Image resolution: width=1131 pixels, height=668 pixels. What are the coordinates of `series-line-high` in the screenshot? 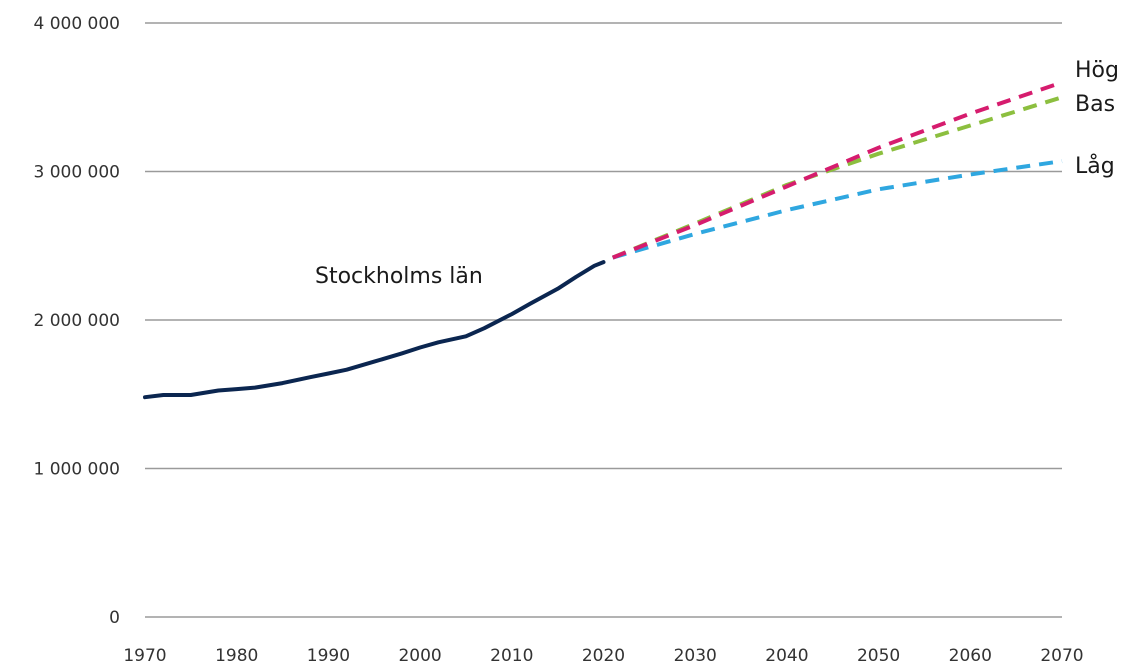 It's located at (837, 170).